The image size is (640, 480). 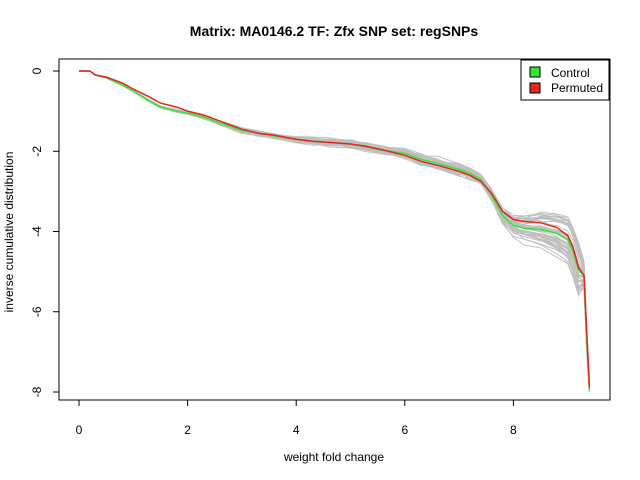 What do you see at coordinates (37, 311) in the screenshot?
I see `y-tick-label: -6` at bounding box center [37, 311].